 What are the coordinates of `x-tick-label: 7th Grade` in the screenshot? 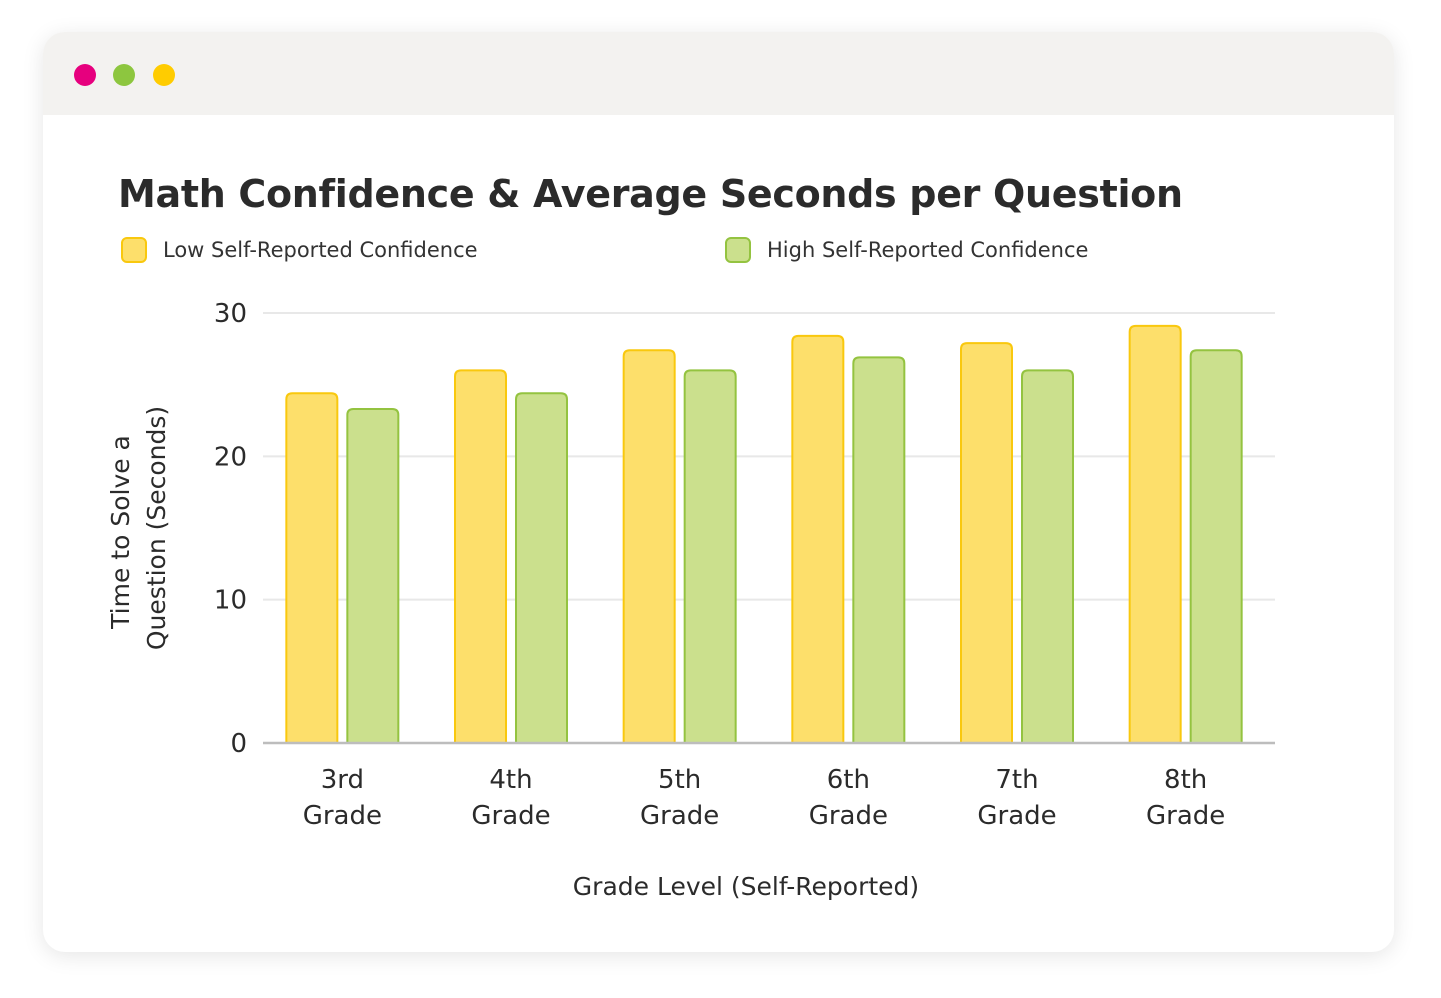 It's located at (1016, 798).